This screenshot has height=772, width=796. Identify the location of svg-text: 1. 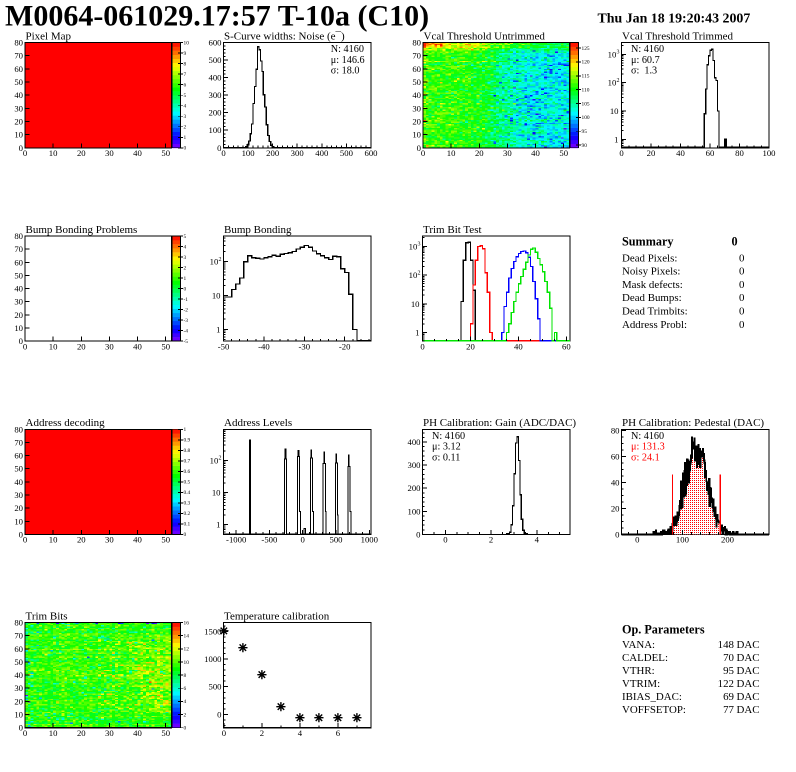
(417, 333).